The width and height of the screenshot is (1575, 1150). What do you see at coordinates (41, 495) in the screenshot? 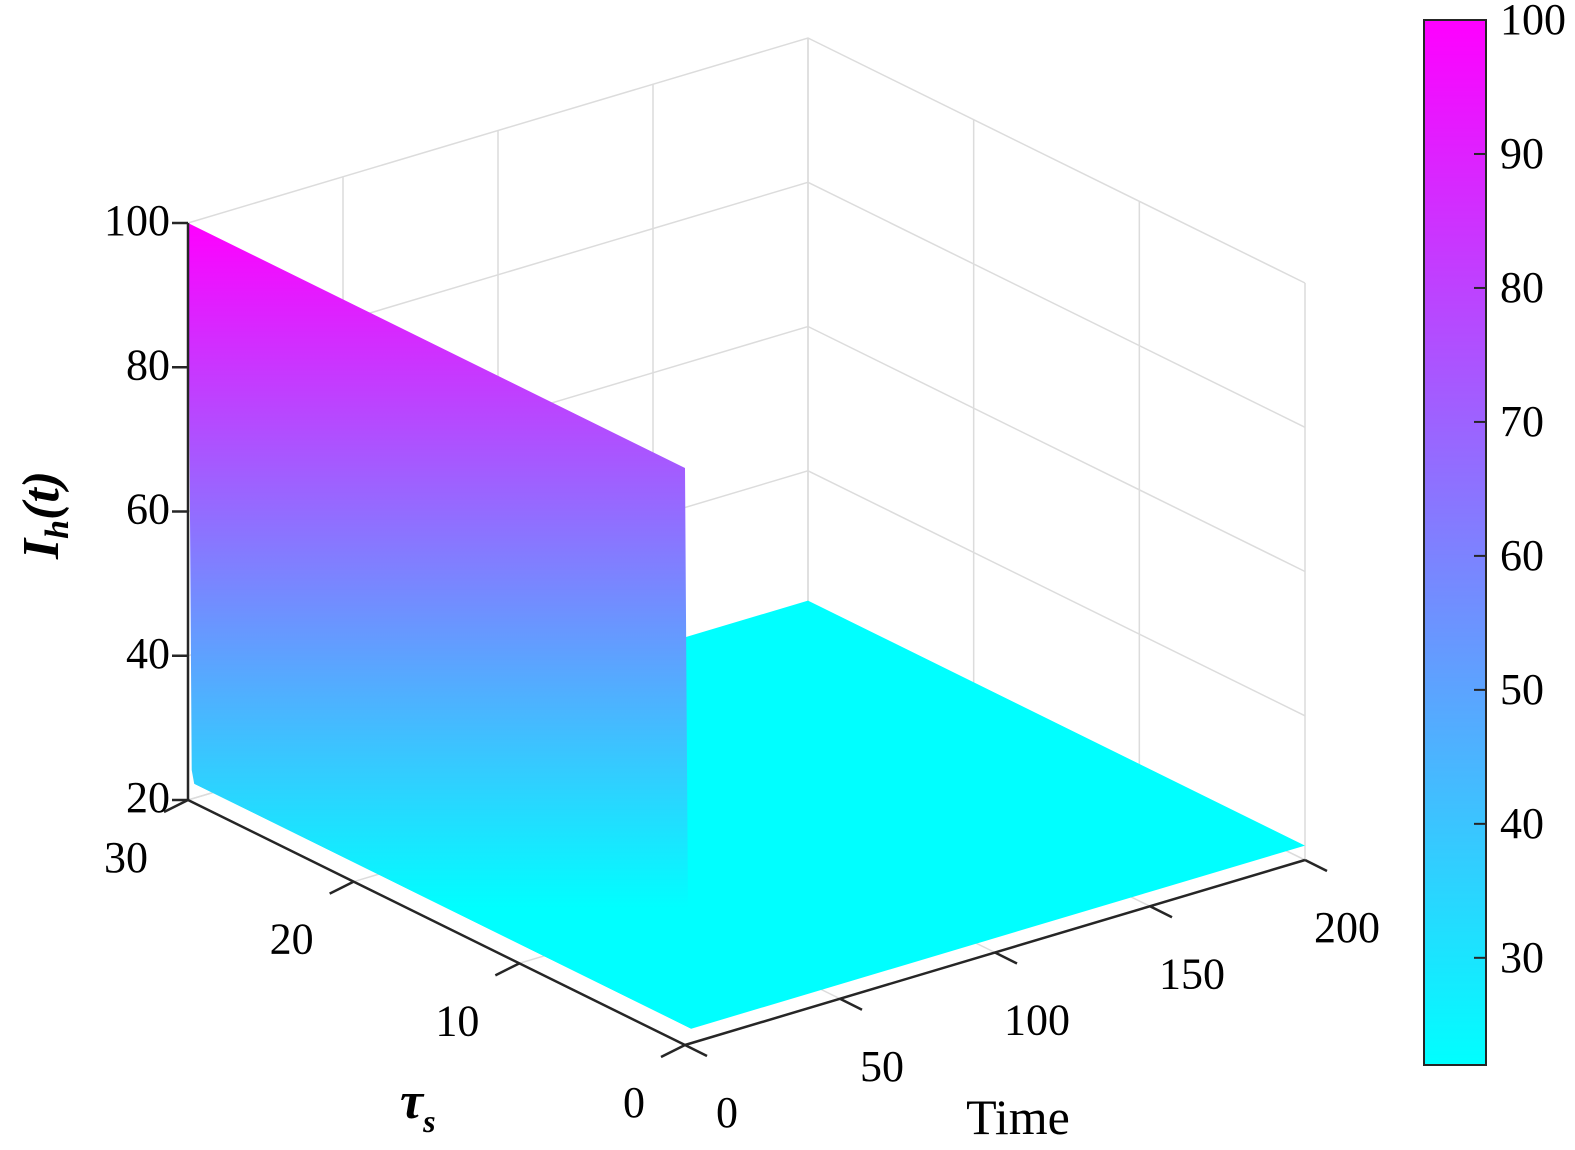
I see `z-axis-label-suffix: (t)` at bounding box center [41, 495].